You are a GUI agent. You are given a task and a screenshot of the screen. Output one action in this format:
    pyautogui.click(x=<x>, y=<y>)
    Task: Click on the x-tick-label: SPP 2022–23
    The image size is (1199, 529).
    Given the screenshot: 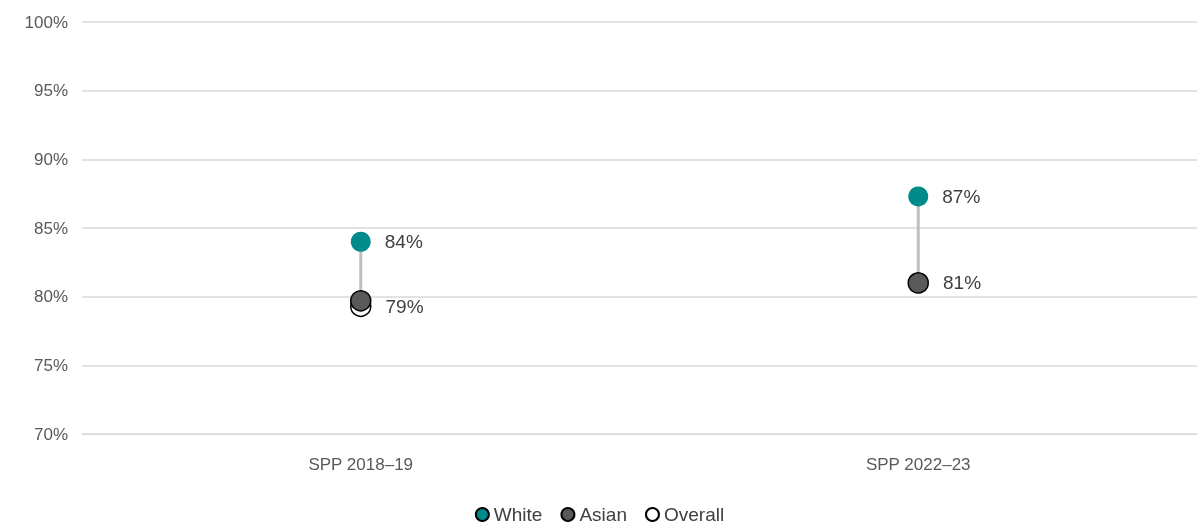 What is the action you would take?
    pyautogui.click(x=918, y=464)
    